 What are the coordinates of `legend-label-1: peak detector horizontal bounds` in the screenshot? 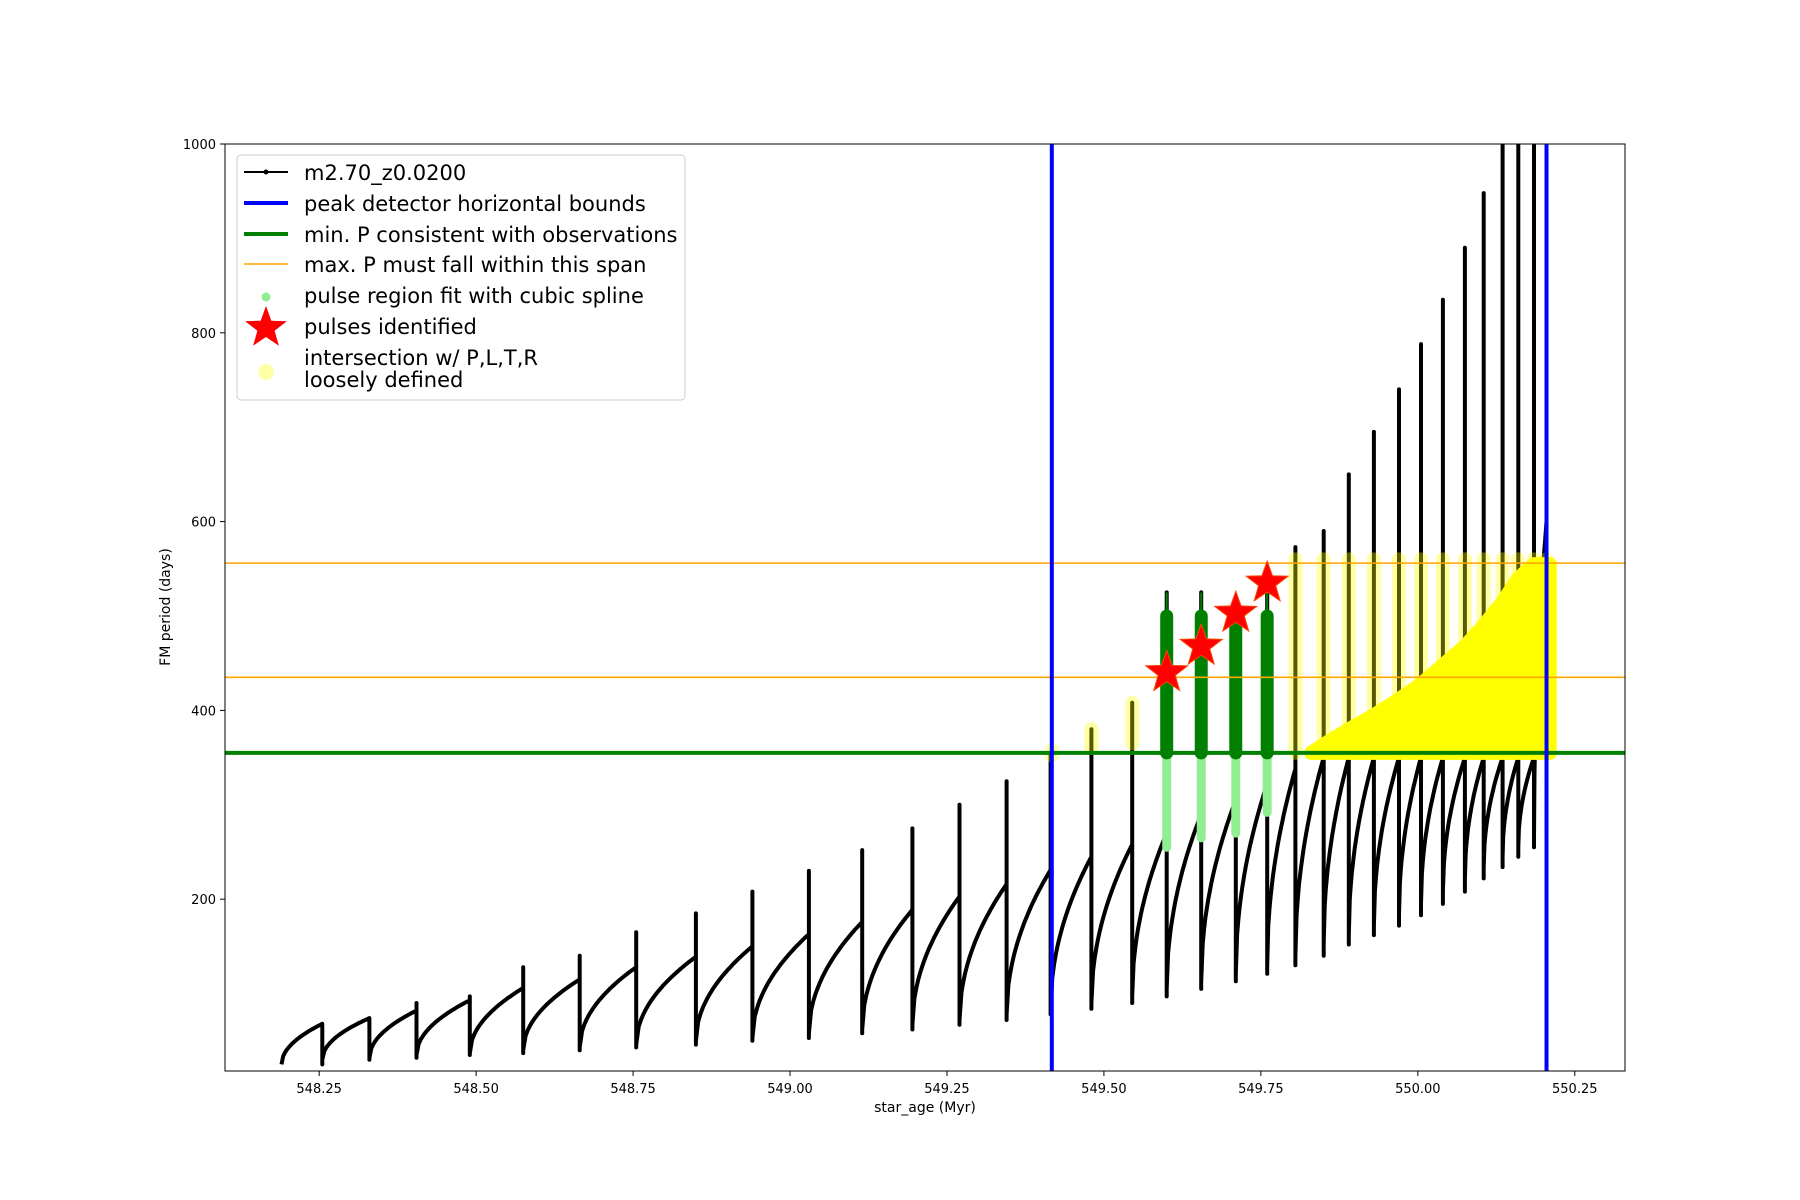 It's located at (475, 204).